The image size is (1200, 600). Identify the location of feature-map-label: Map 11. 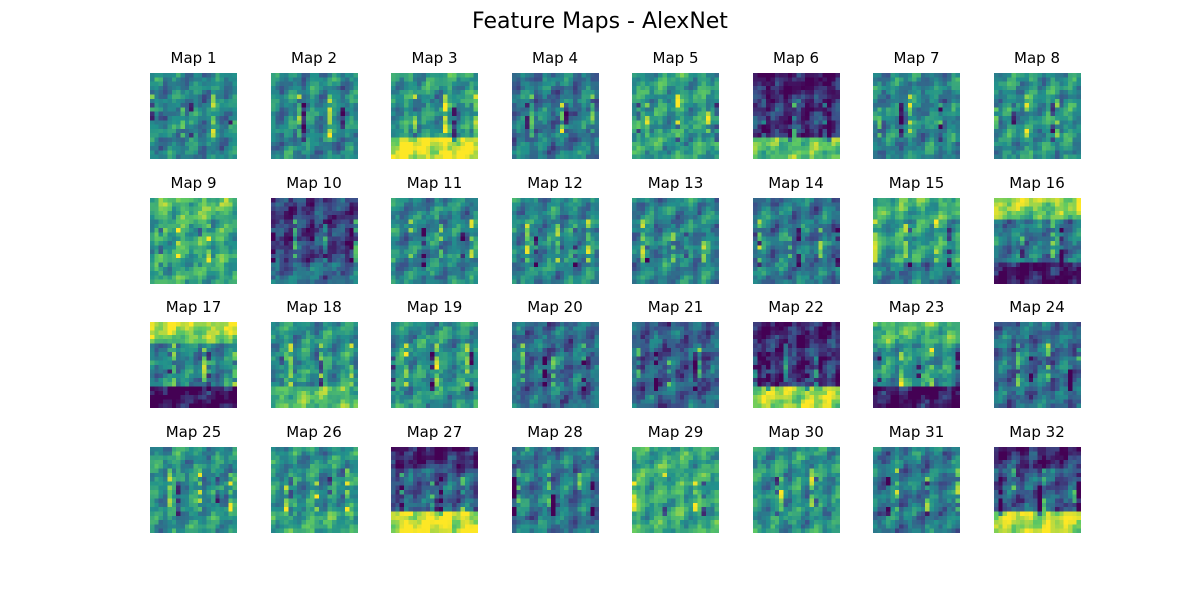
(434, 182).